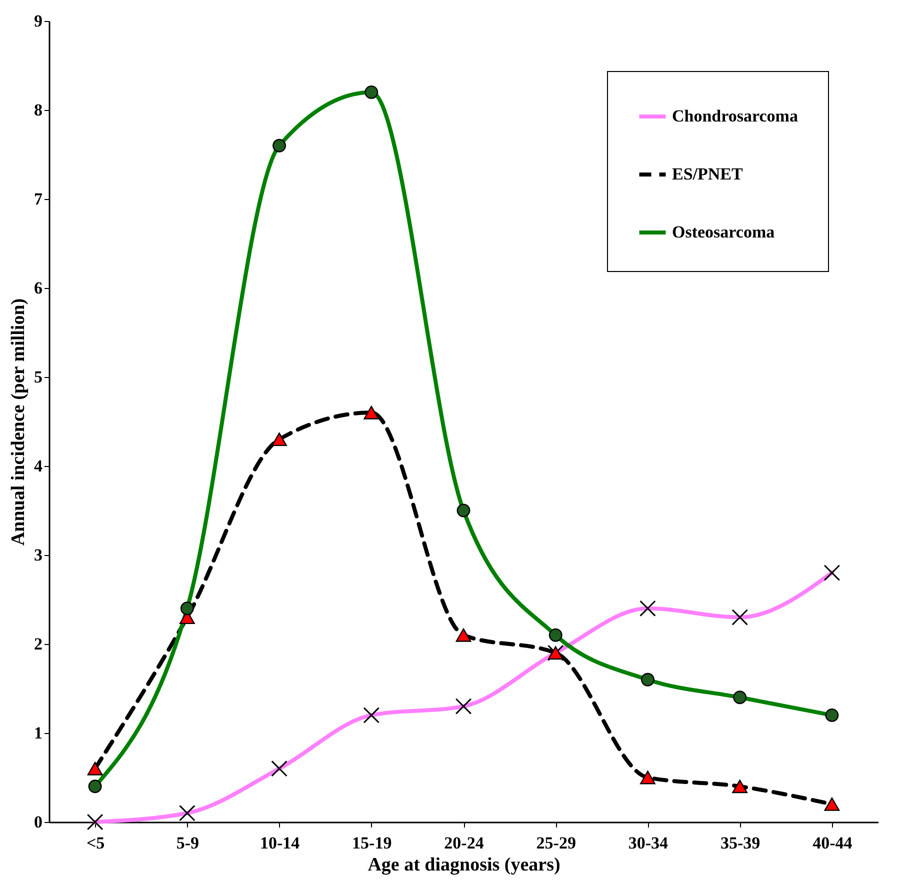  What do you see at coordinates (648, 843) in the screenshot?
I see `x-tick-label: 30-34` at bounding box center [648, 843].